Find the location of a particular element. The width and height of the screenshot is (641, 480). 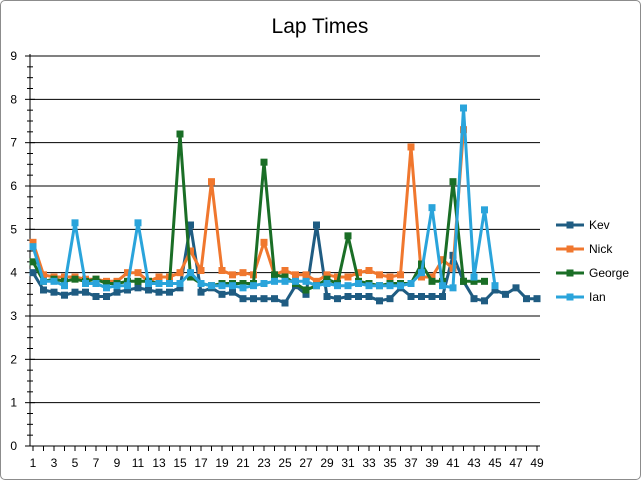

x-tick-label-33: 33 is located at coordinates (369, 463).